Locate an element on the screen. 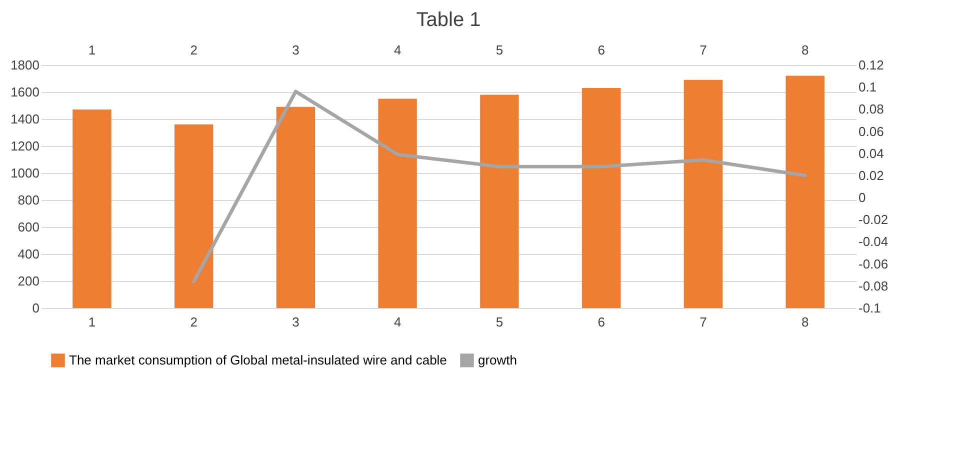 The height and width of the screenshot is (460, 960). legend-label: growth is located at coordinates (498, 360).